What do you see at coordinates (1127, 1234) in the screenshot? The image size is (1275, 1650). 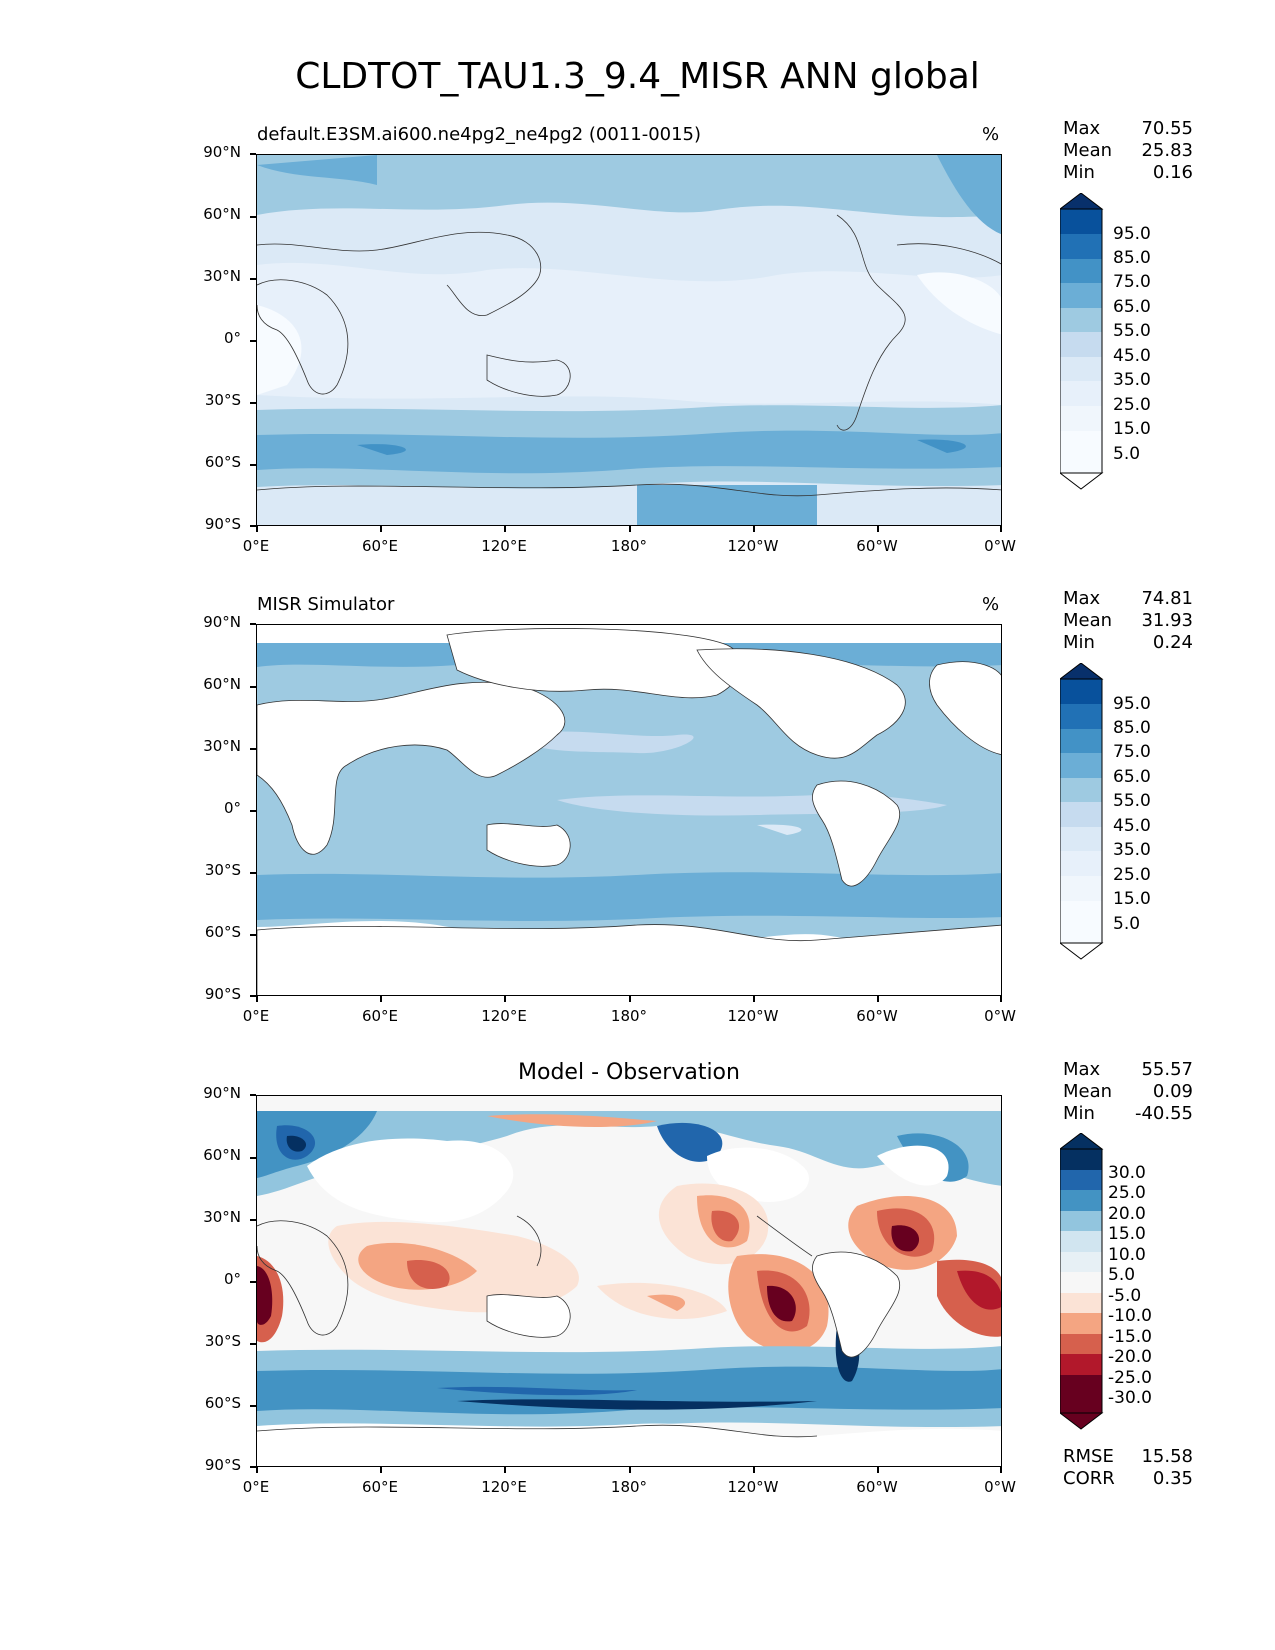 I see `panel3-cbar-label: 15.0` at bounding box center [1127, 1234].